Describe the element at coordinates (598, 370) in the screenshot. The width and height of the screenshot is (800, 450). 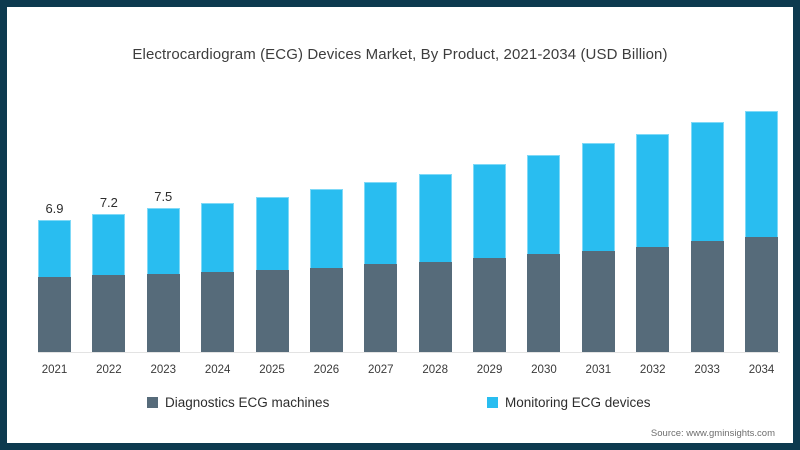
I see `x-axis-tick-label: 2031` at that location.